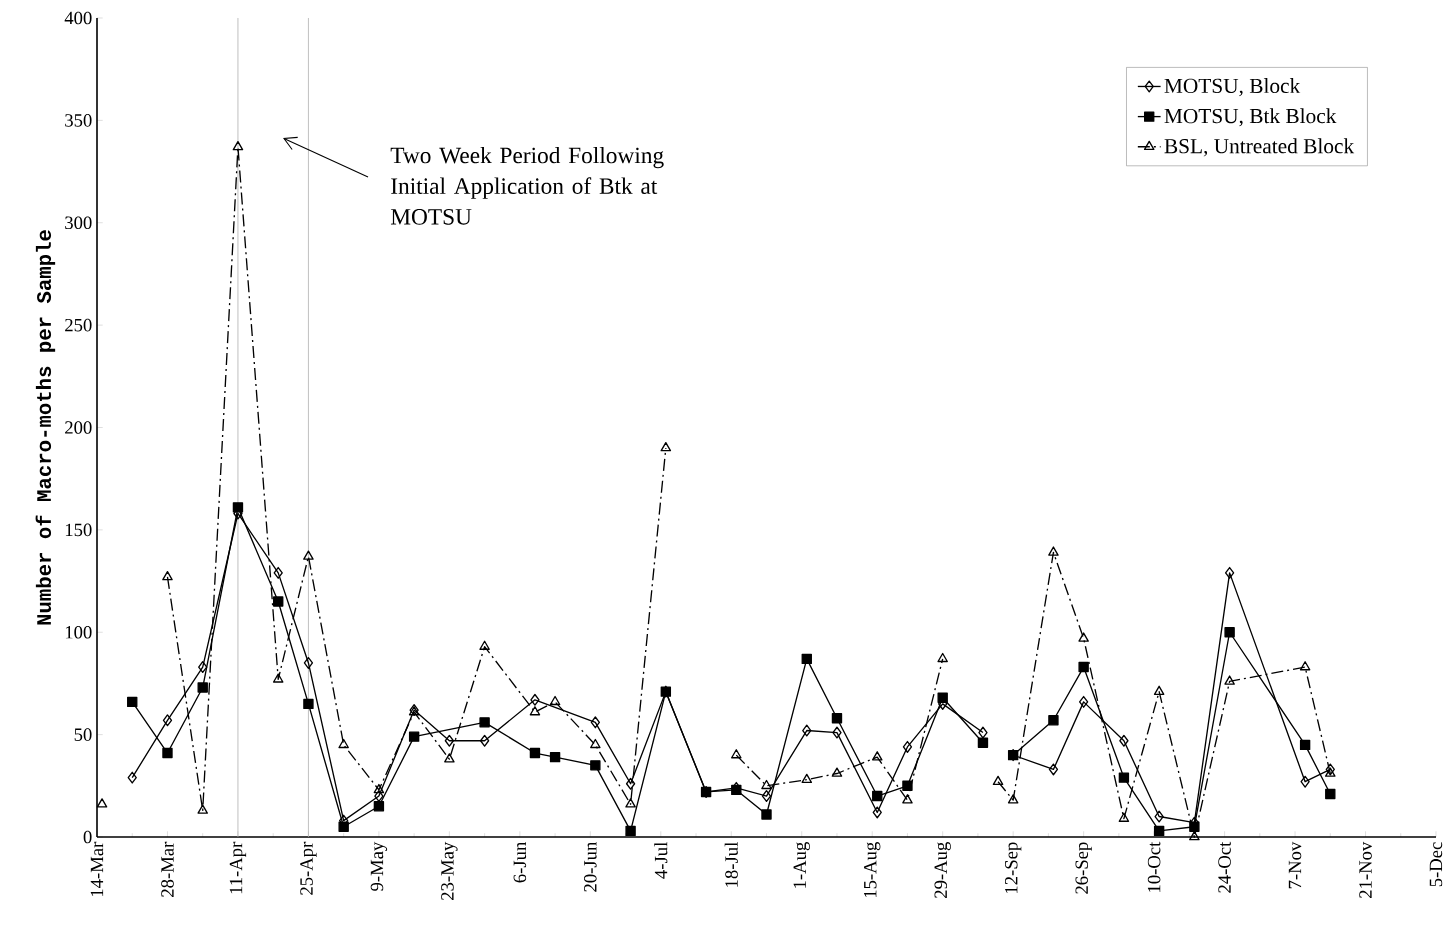 This screenshot has height=940, width=1448. Describe the element at coordinates (78, 120) in the screenshot. I see `y-tick-label: 350` at that location.